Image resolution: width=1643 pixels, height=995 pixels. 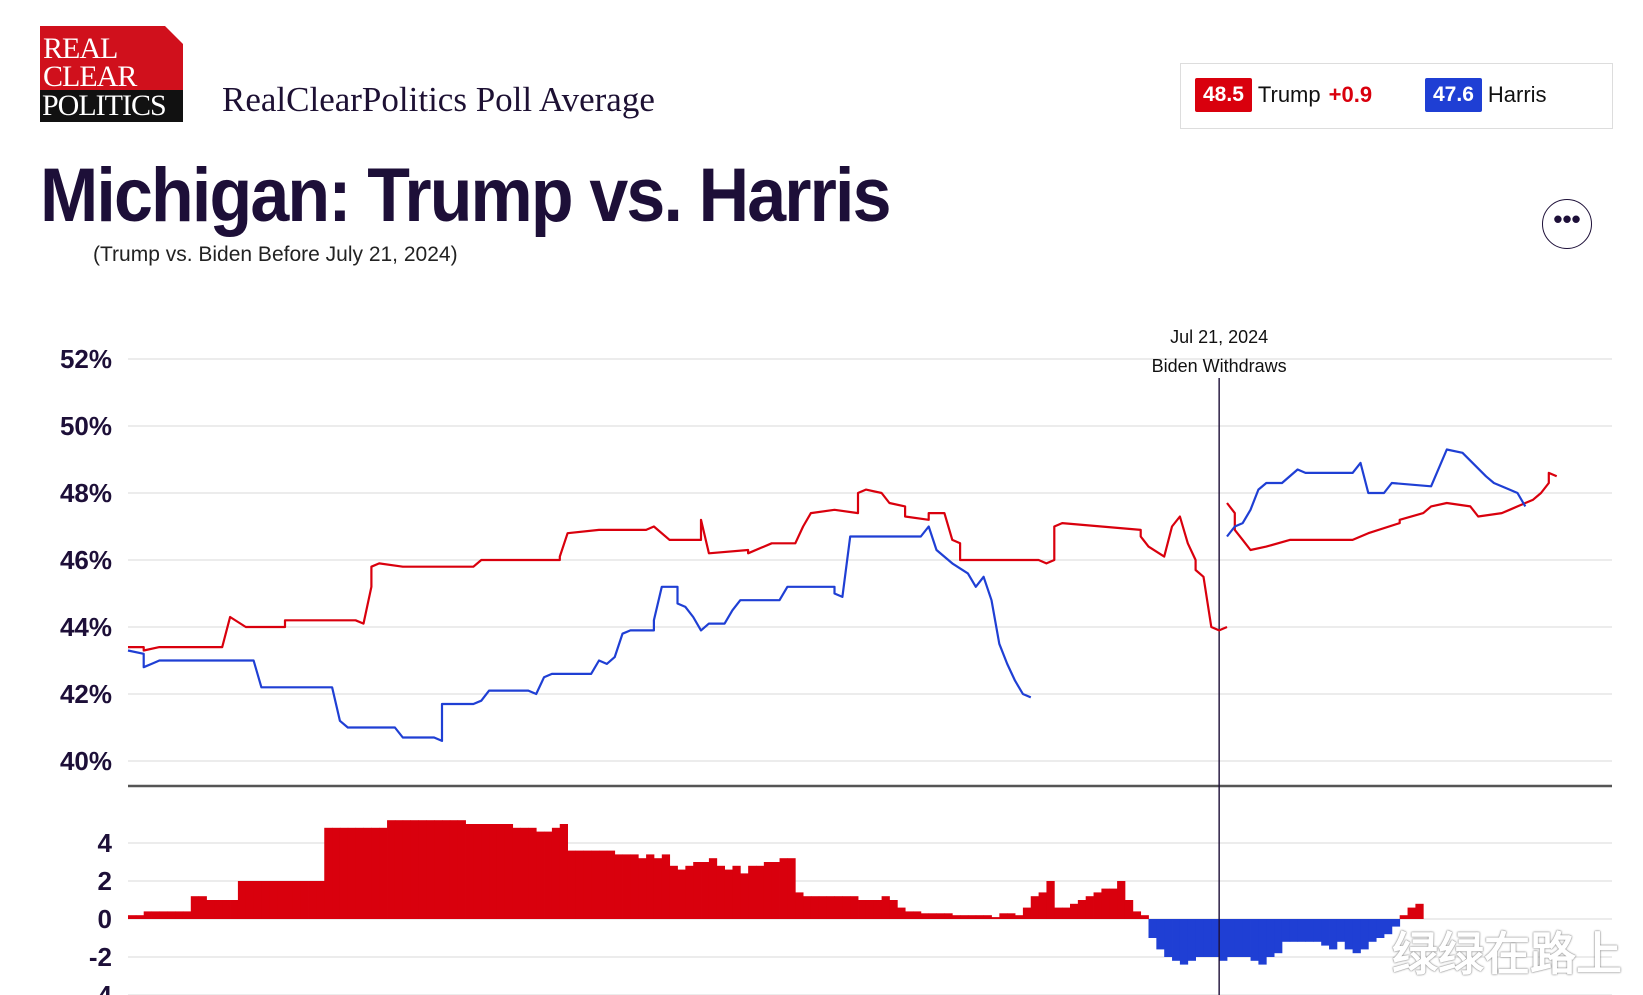 I want to click on y-tick-label: 50%, so click(x=86, y=426).